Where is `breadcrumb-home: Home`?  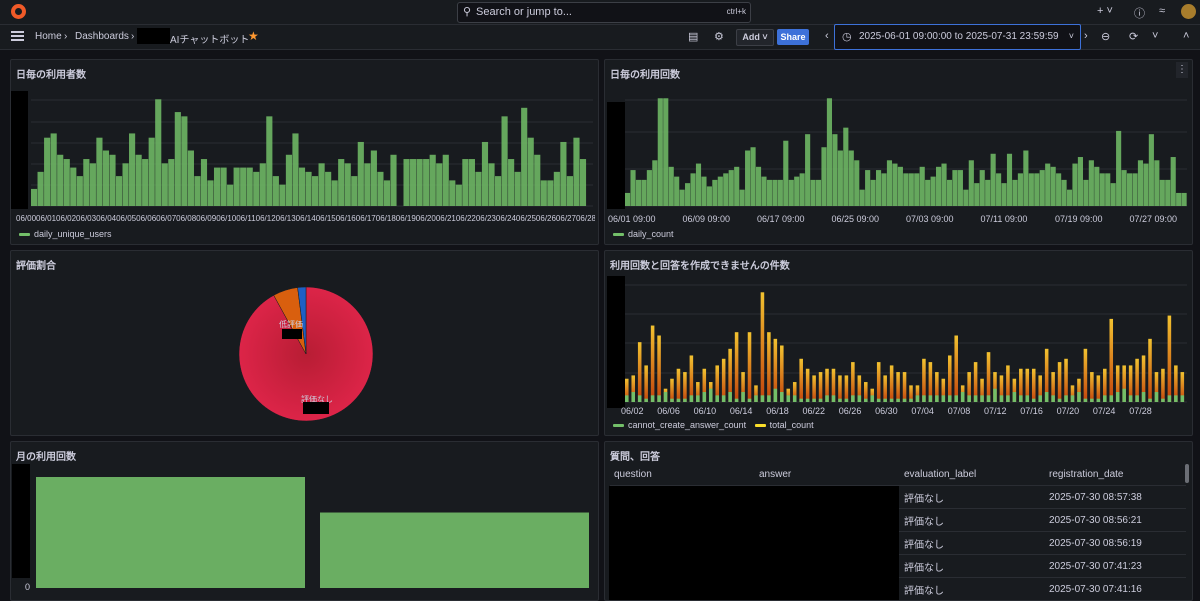
breadcrumb-home: Home is located at coordinates (48, 36).